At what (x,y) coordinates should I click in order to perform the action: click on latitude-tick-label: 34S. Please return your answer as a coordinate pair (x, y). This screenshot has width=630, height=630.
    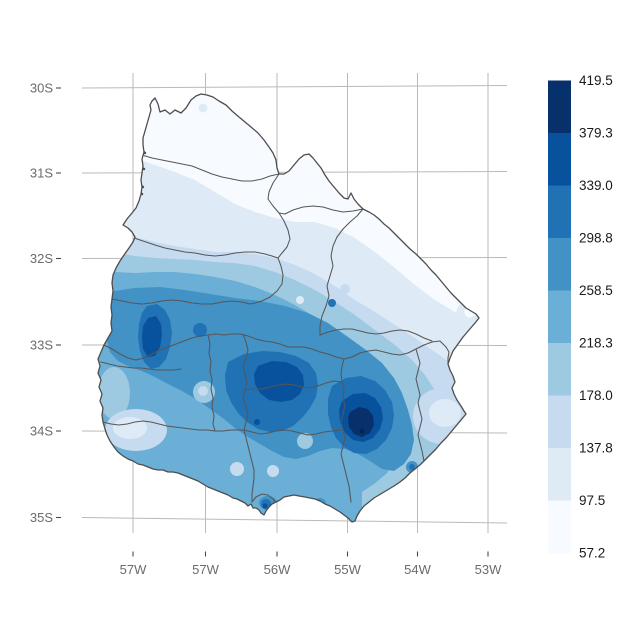
    Looking at the image, I should click on (41, 431).